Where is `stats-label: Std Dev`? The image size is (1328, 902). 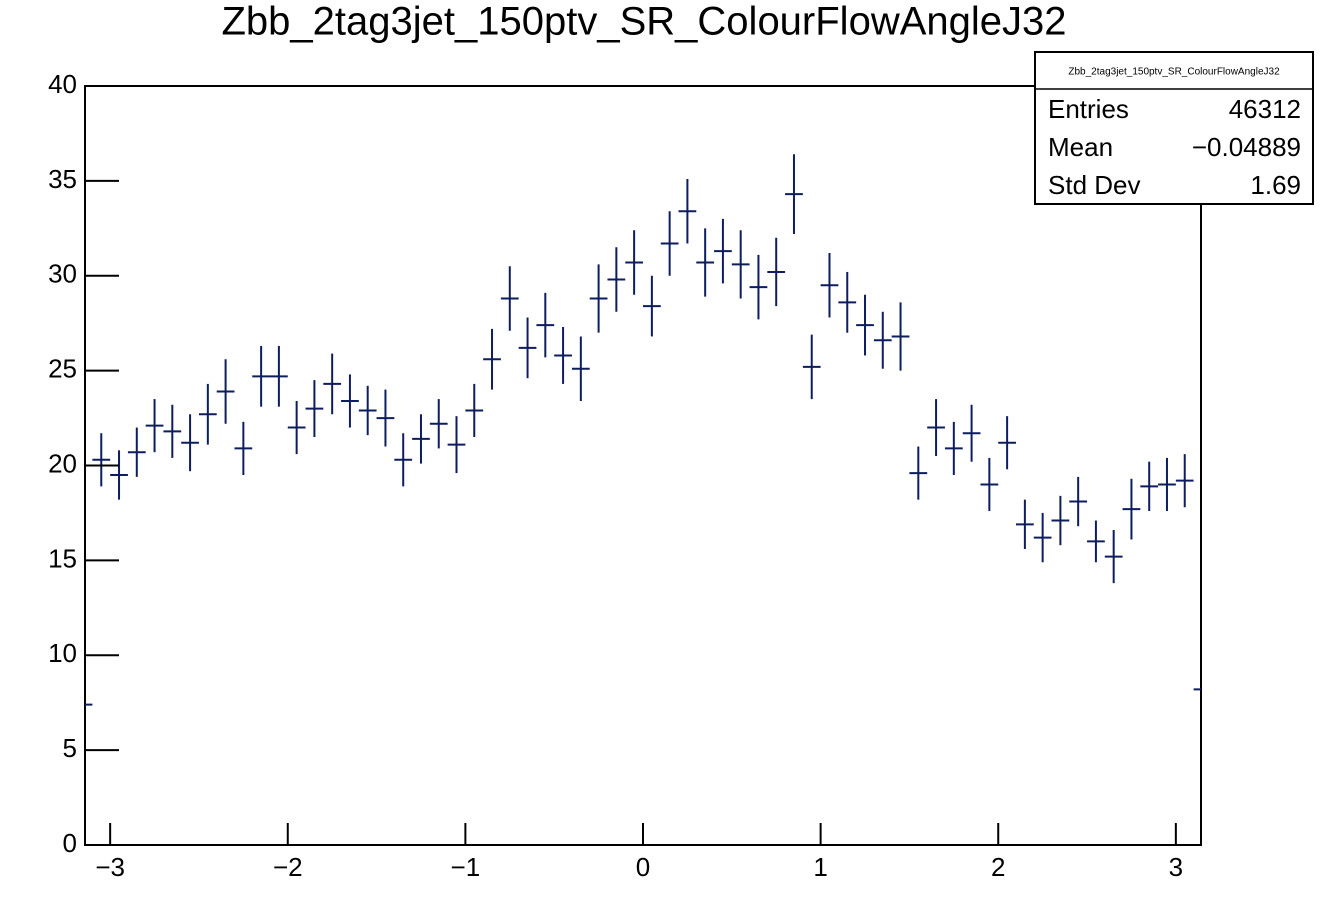 stats-label: Std Dev is located at coordinates (1094, 185).